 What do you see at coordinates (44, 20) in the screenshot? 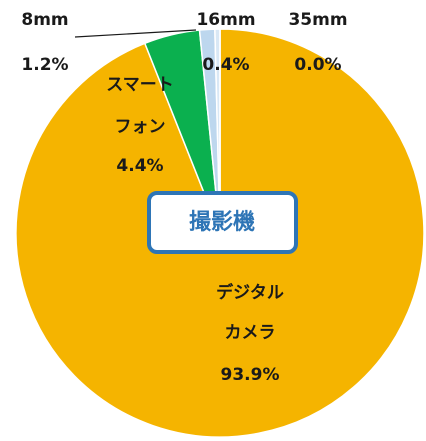
I see `slice-label: 8mm` at bounding box center [44, 20].